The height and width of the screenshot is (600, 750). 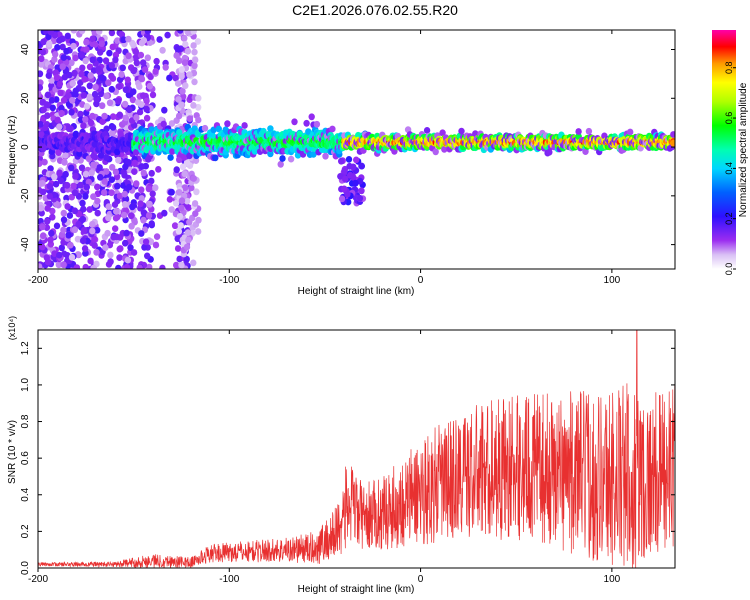 What do you see at coordinates (356, 589) in the screenshot?
I see `snr-x-label: Height of straight line (km)` at bounding box center [356, 589].